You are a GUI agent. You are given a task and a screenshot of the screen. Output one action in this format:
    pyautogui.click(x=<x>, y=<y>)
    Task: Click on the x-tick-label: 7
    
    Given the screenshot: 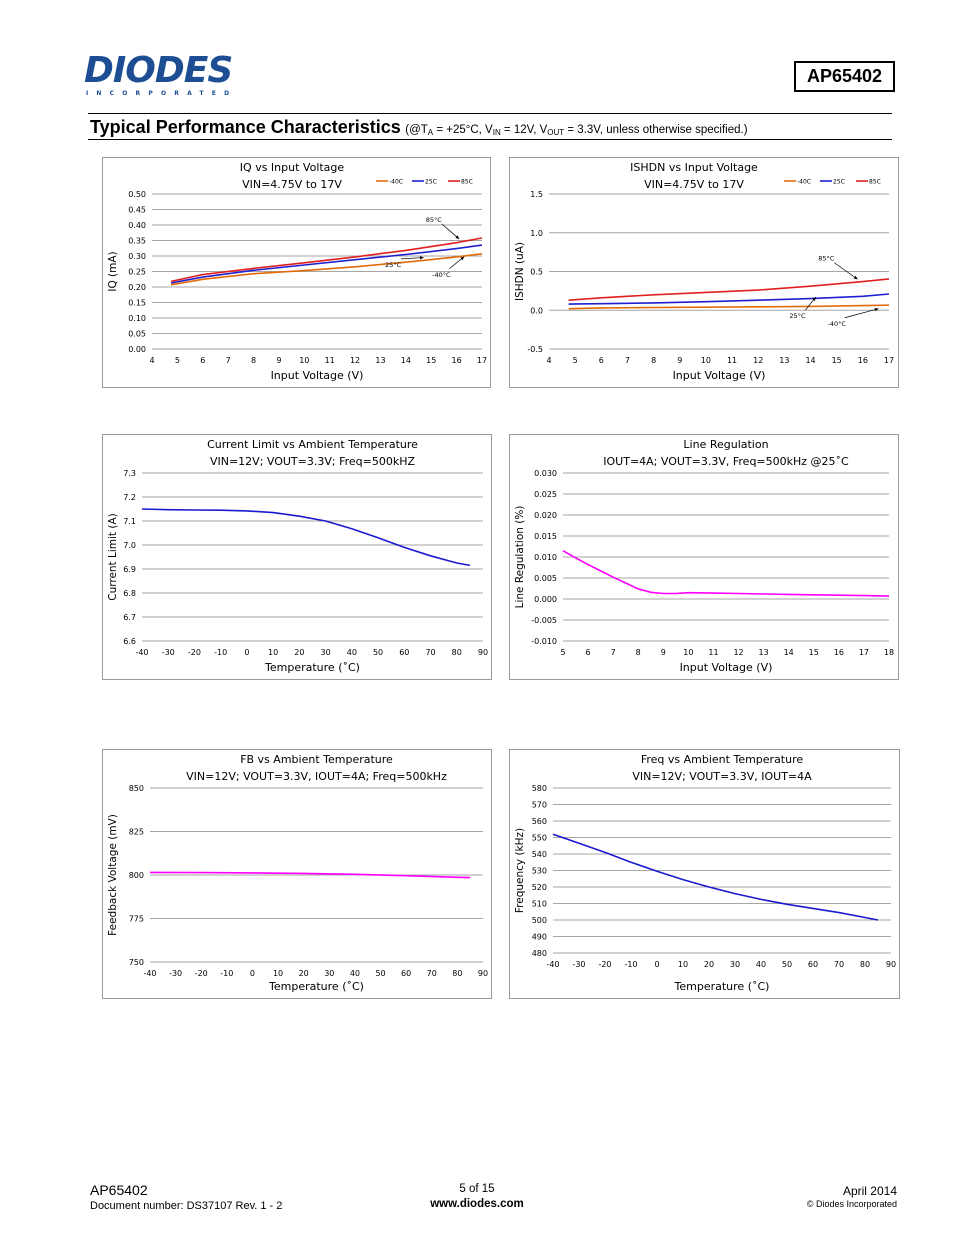 What is the action you would take?
    pyautogui.click(x=228, y=360)
    